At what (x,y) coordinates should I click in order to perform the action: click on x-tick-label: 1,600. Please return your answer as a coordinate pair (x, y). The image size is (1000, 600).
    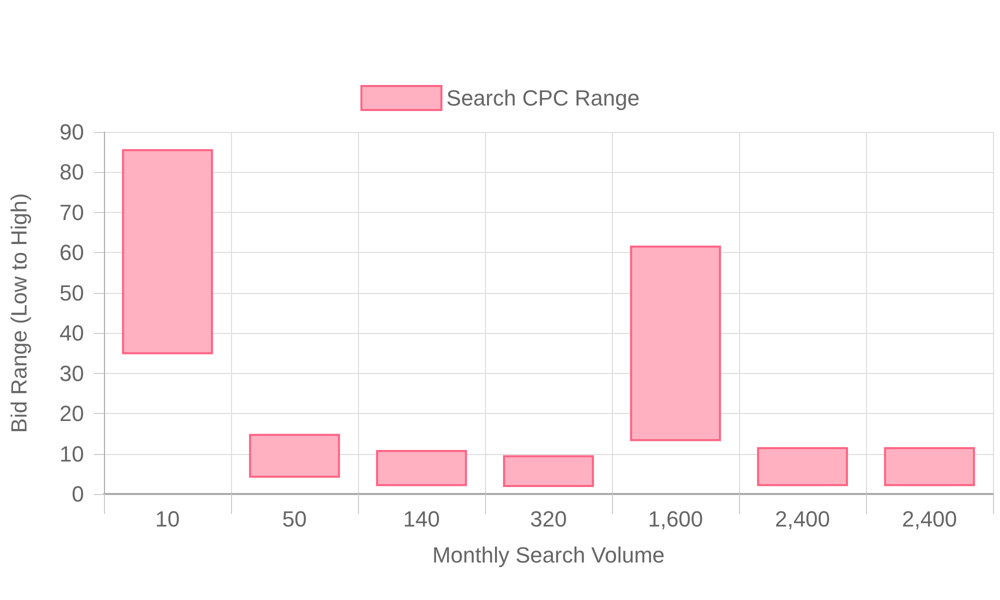
    Looking at the image, I should click on (676, 519).